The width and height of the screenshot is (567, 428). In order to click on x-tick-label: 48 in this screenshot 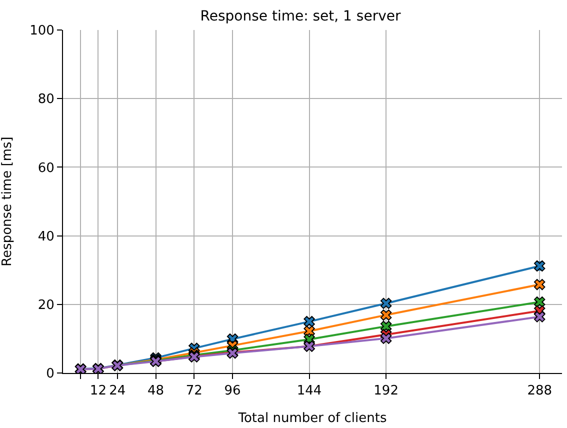, I will do `click(155, 391)`.